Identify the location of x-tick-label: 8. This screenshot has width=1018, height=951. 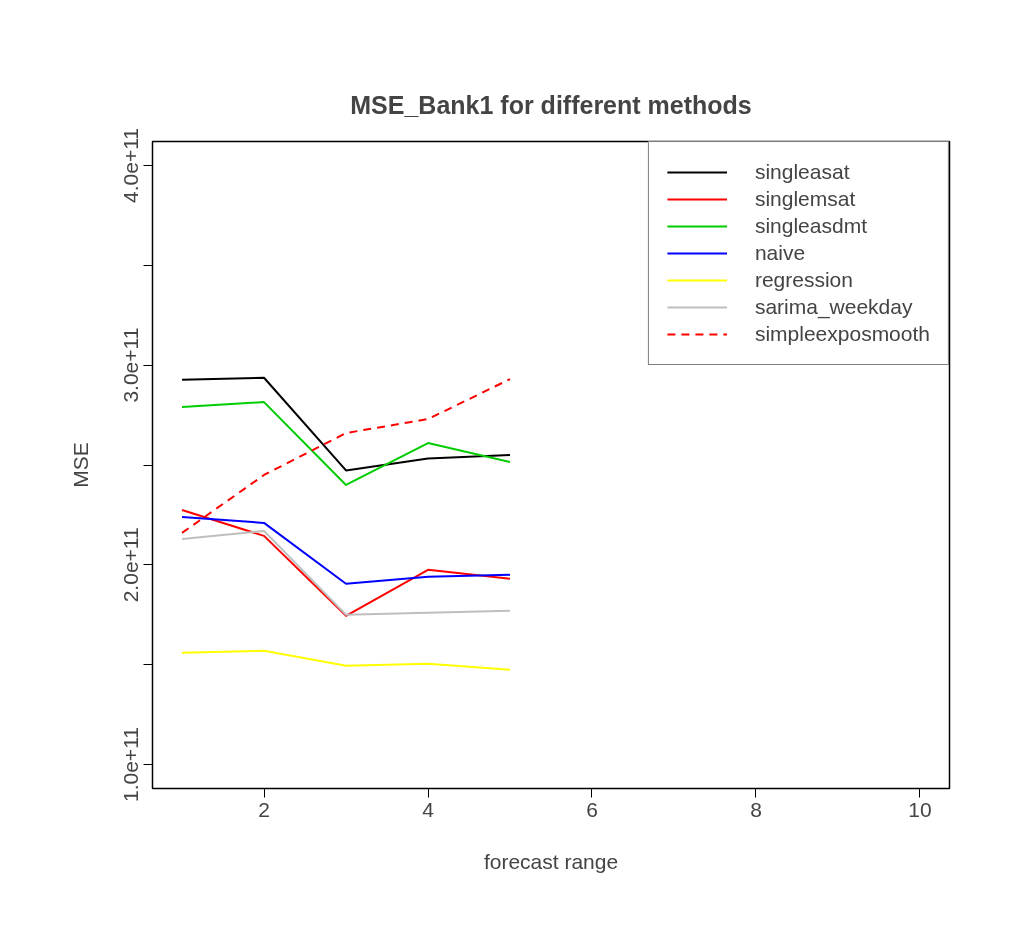
(756, 809).